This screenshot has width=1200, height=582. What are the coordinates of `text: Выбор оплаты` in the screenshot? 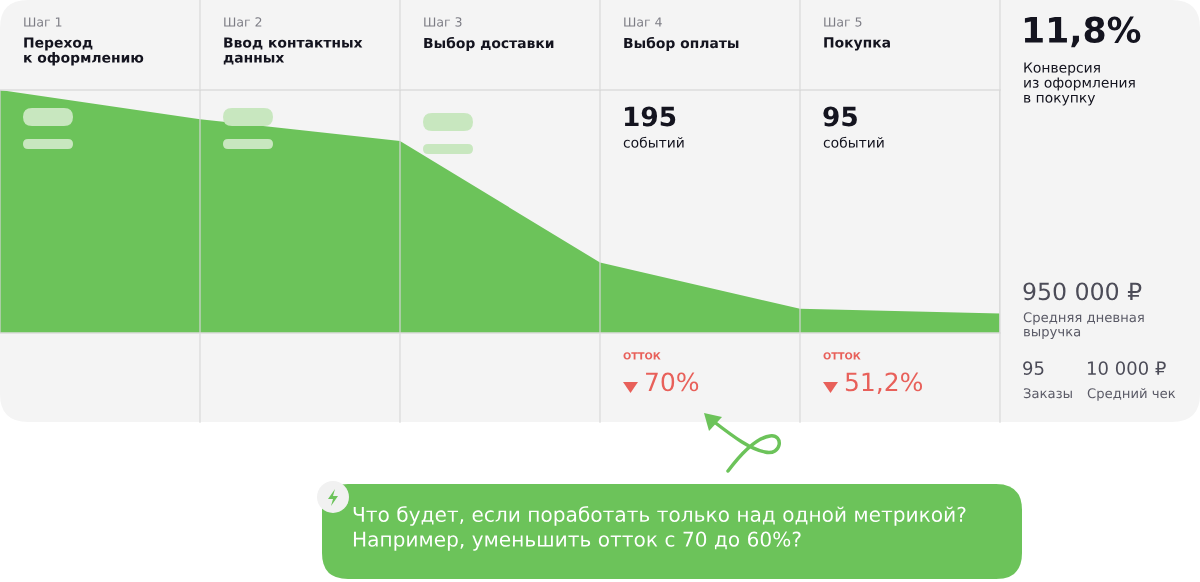 It's located at (681, 44).